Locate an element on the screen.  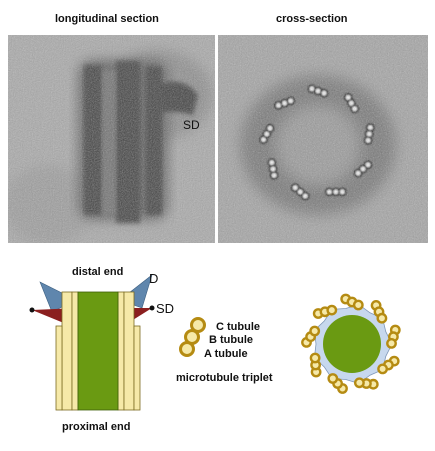
centriole-cross-section-schematic is located at coordinates (352, 344).